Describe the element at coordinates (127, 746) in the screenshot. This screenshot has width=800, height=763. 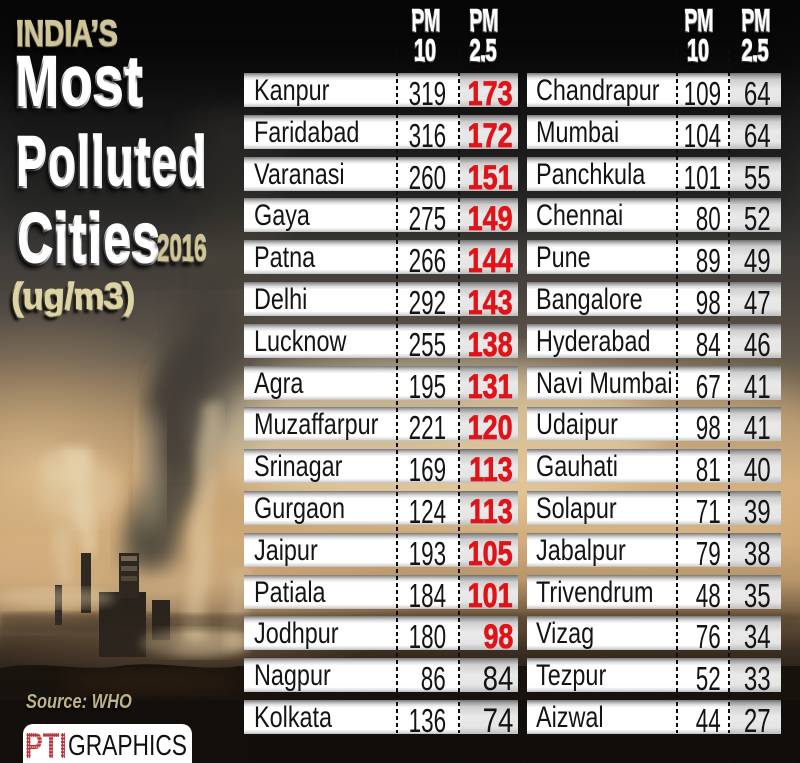
I see `svg-text: GRAPHICS` at that location.